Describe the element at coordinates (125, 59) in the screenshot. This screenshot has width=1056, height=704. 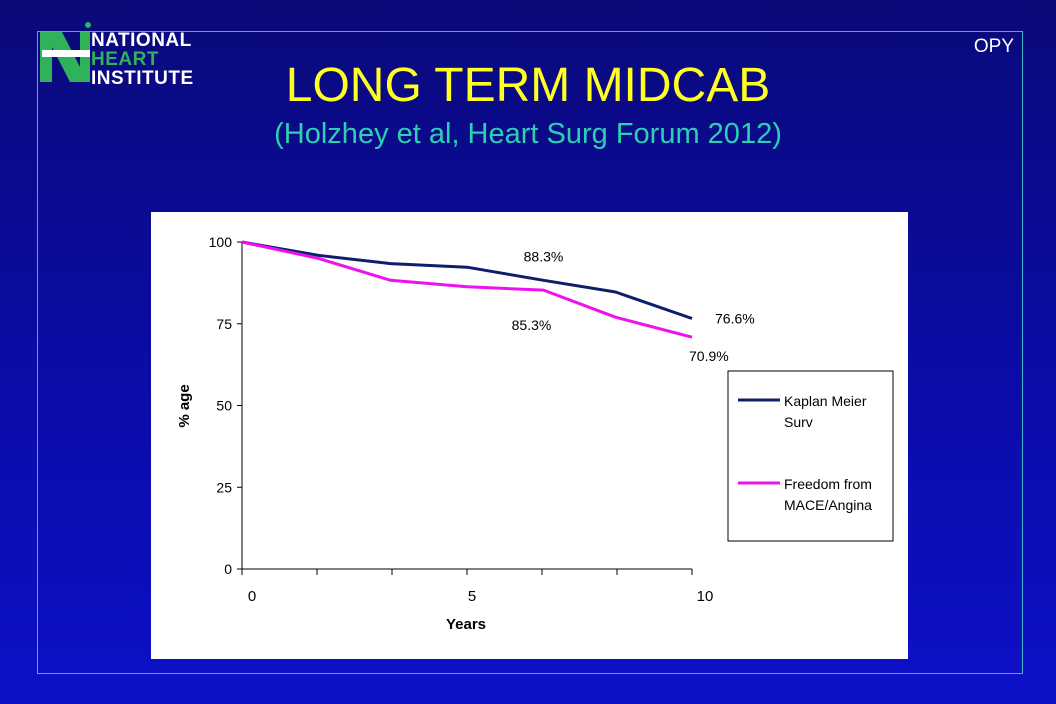
I see `logo-line-2: HEART` at that location.